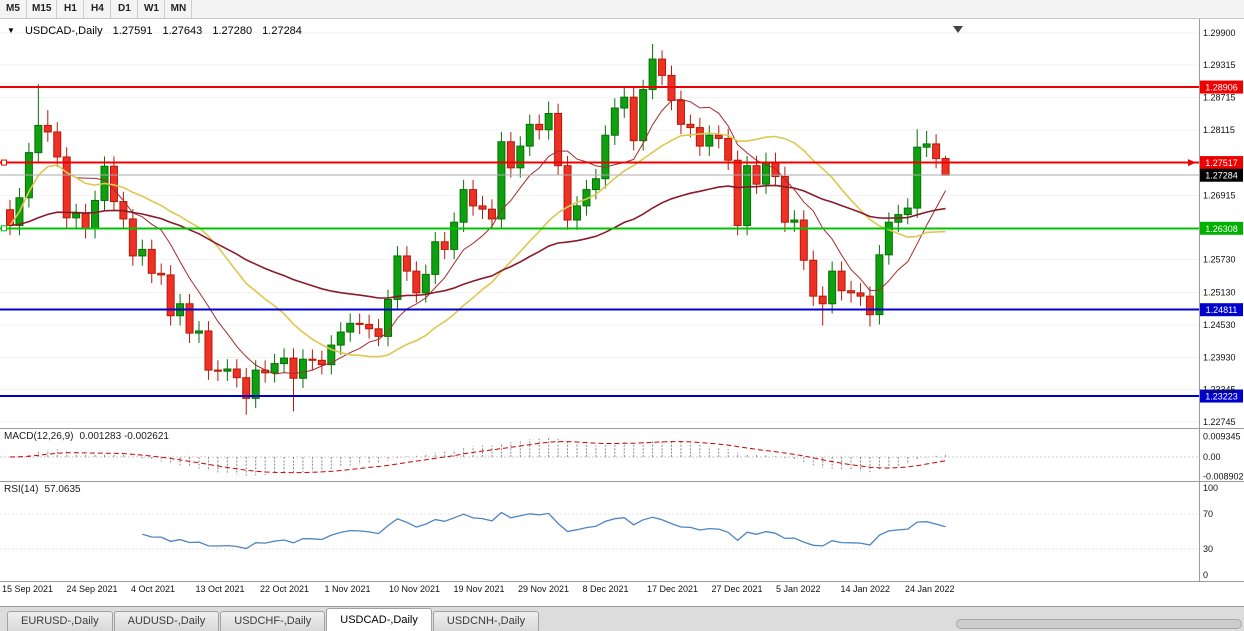  What do you see at coordinates (672, 589) in the screenshot?
I see `date-axis-label: 17 Dec 2021` at bounding box center [672, 589].